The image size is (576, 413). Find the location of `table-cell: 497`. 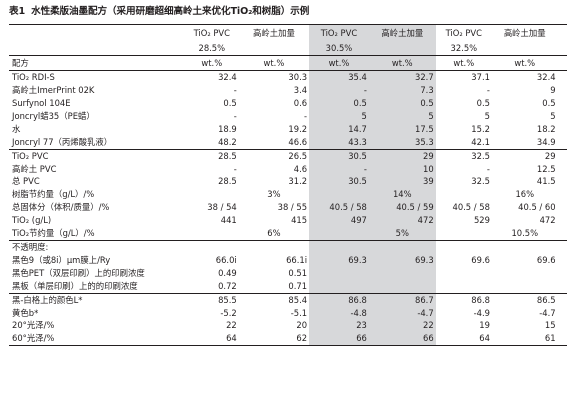

table-cell: 497 is located at coordinates (339, 221).